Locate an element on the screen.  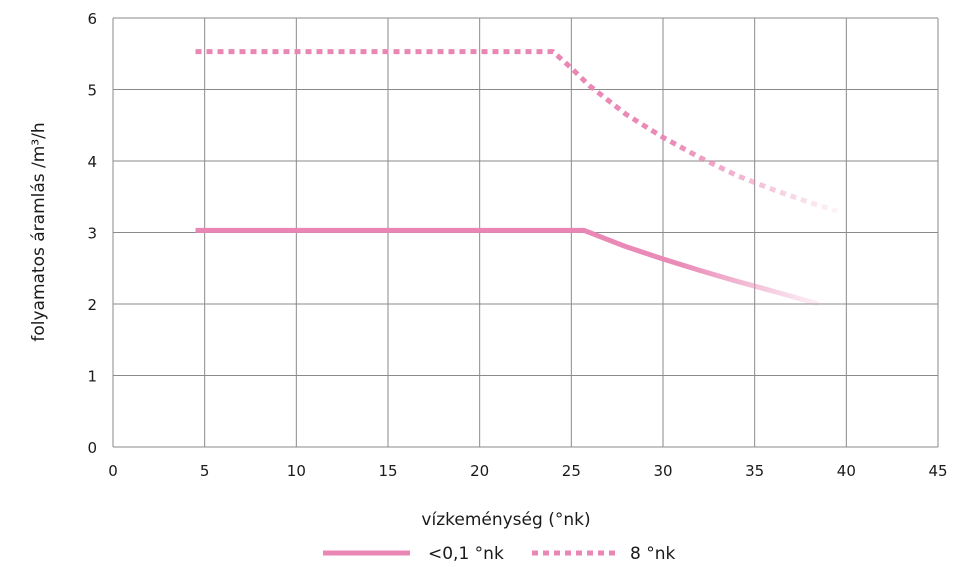
y-tick-label: 5 is located at coordinates (92, 91).